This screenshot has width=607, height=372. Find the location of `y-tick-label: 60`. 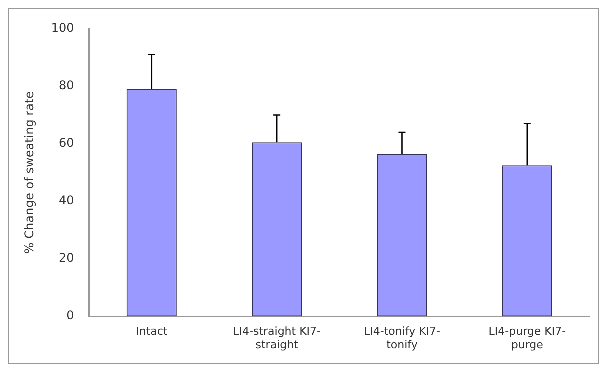

y-tick-label: 60 is located at coordinates (66, 143).